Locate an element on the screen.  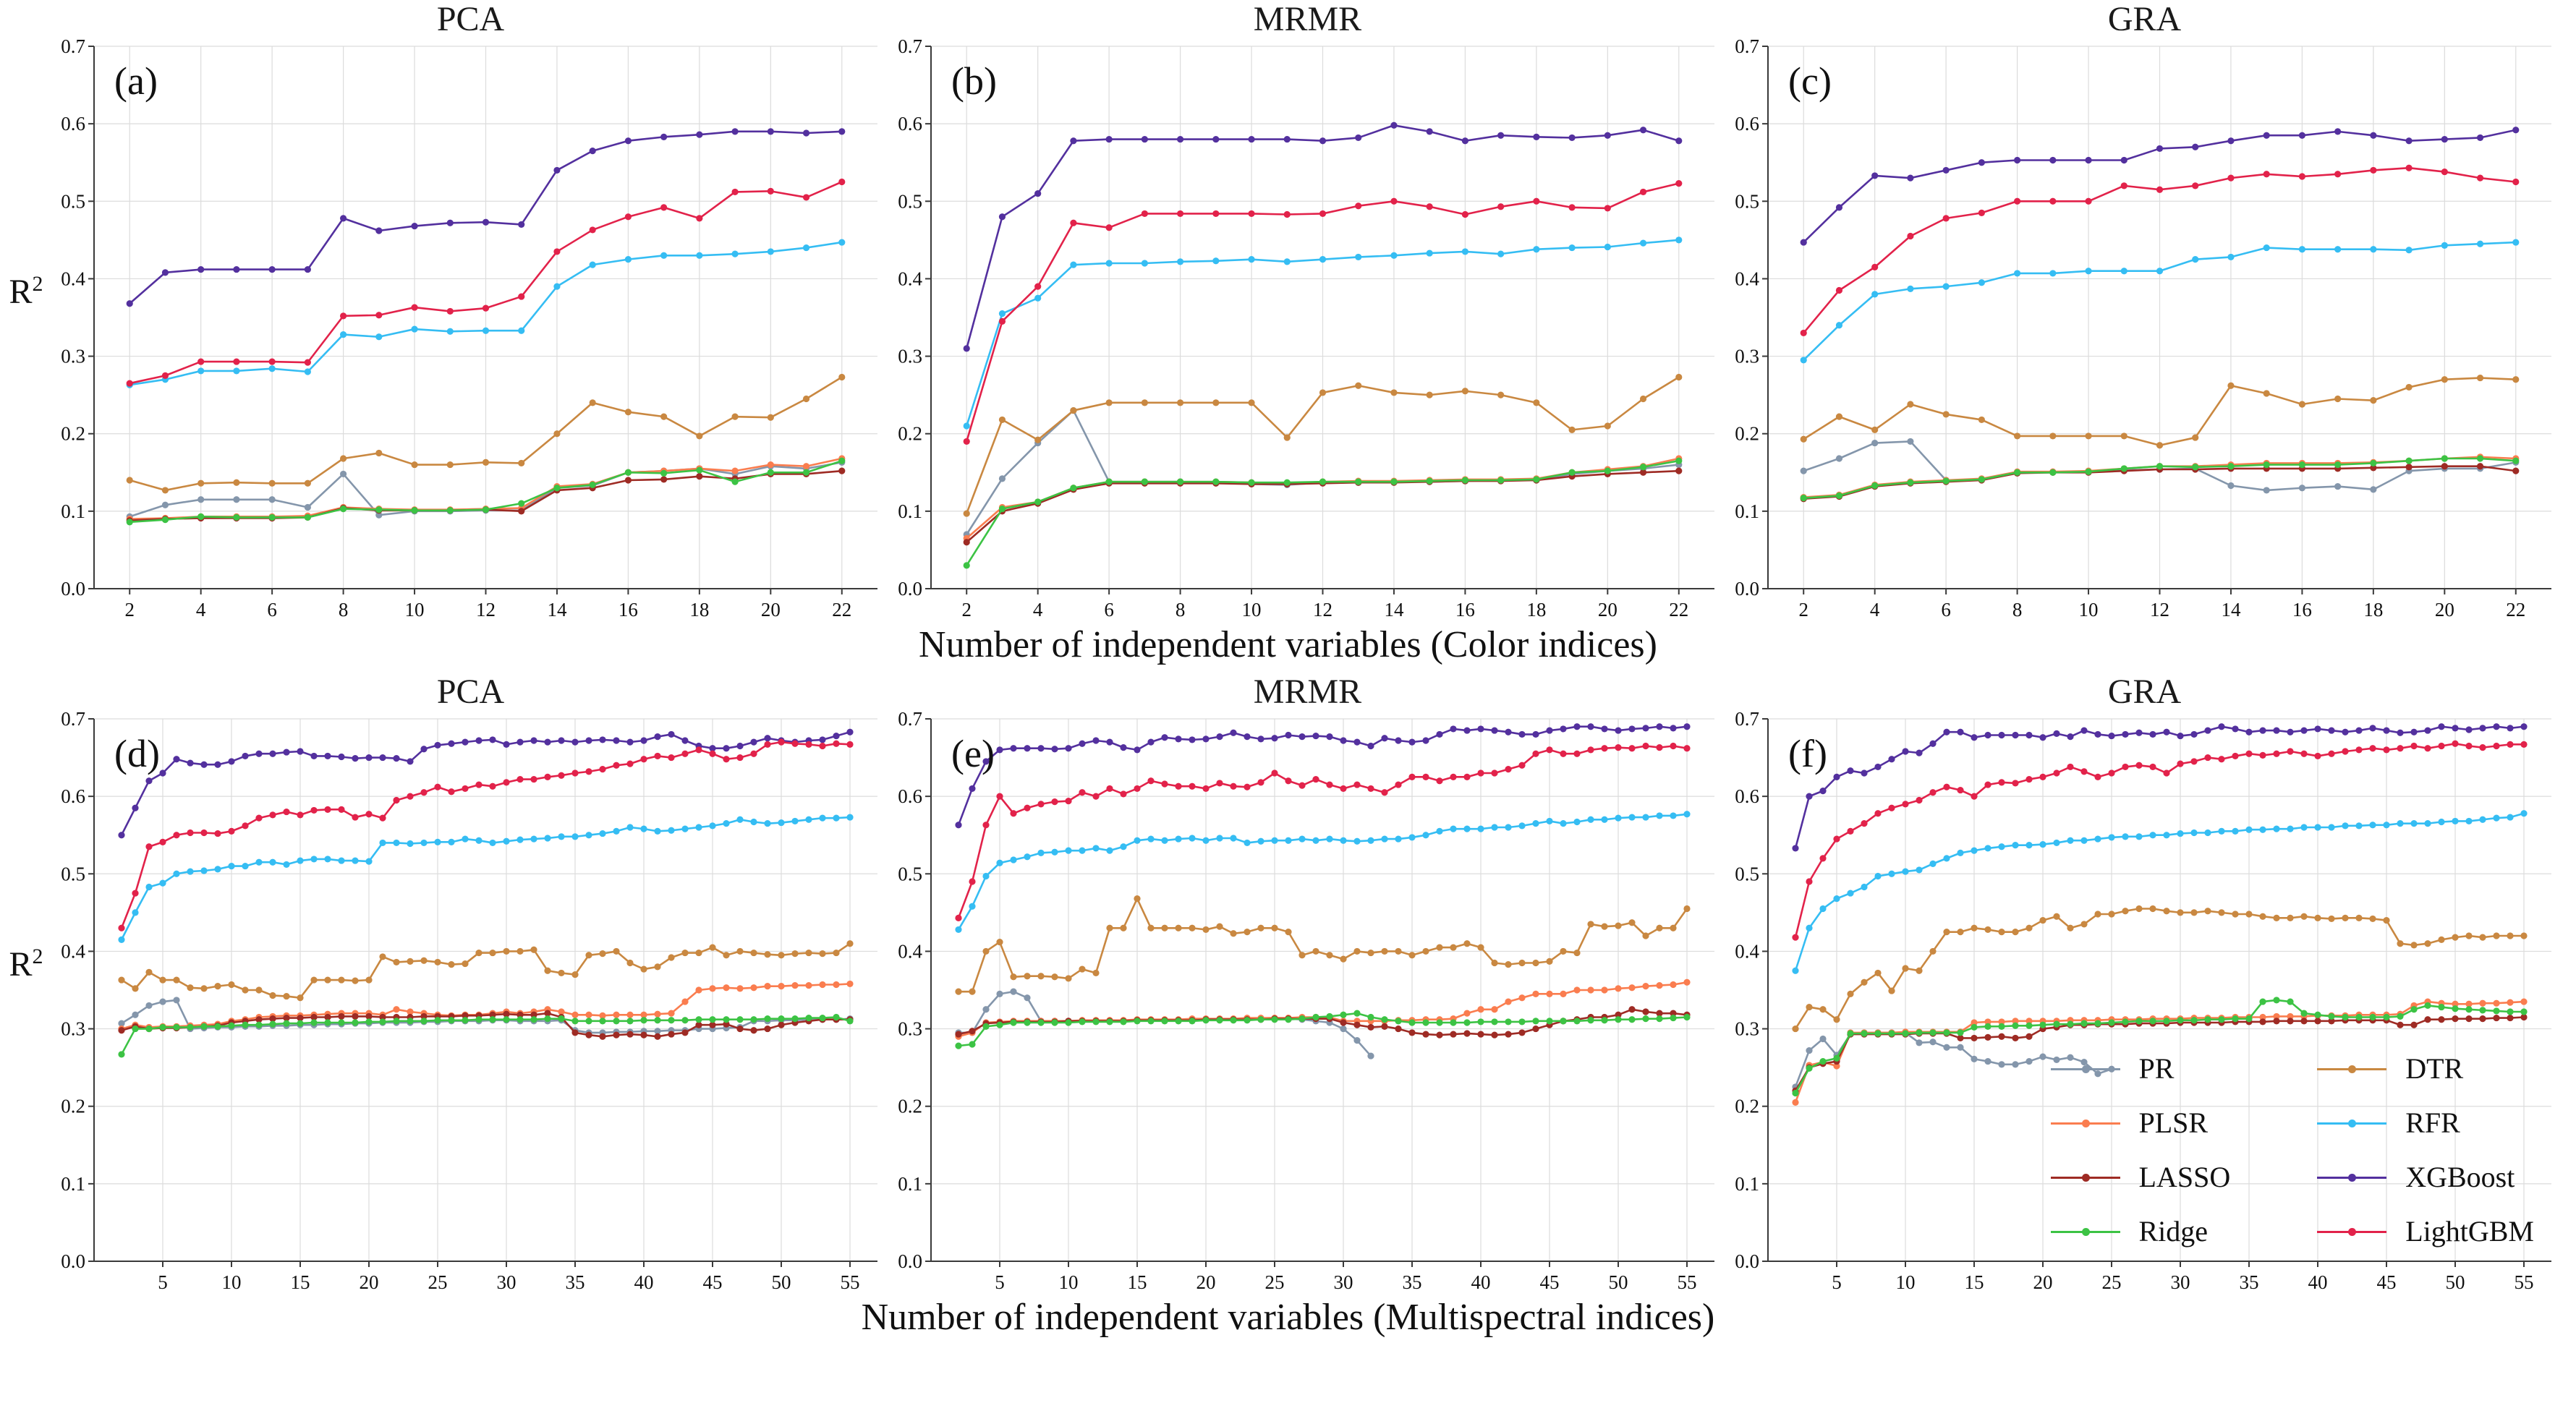
series-LightGBM is located at coordinates (486, 834).